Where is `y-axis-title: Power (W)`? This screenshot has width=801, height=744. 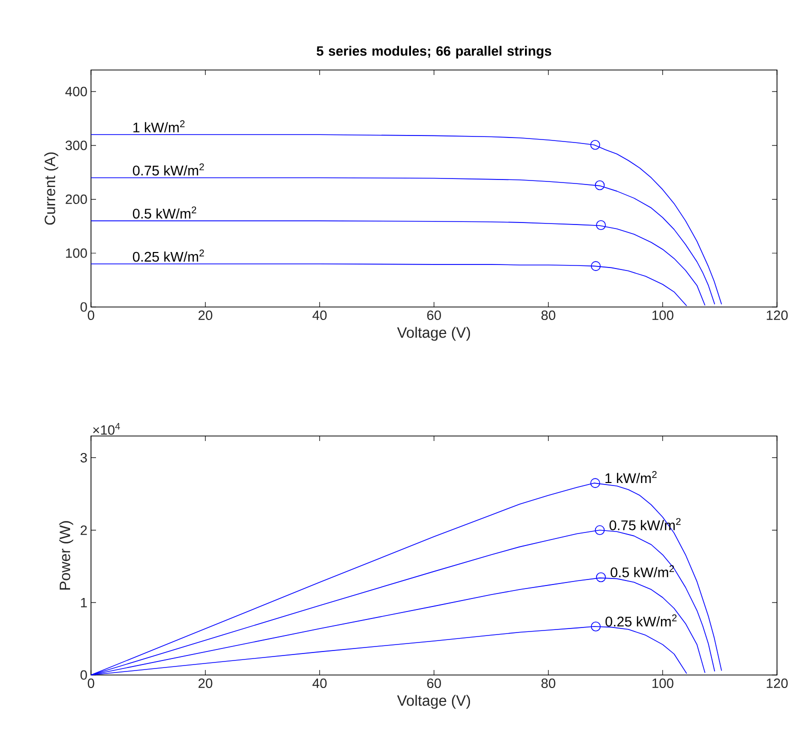 y-axis-title: Power (W) is located at coordinates (66, 555).